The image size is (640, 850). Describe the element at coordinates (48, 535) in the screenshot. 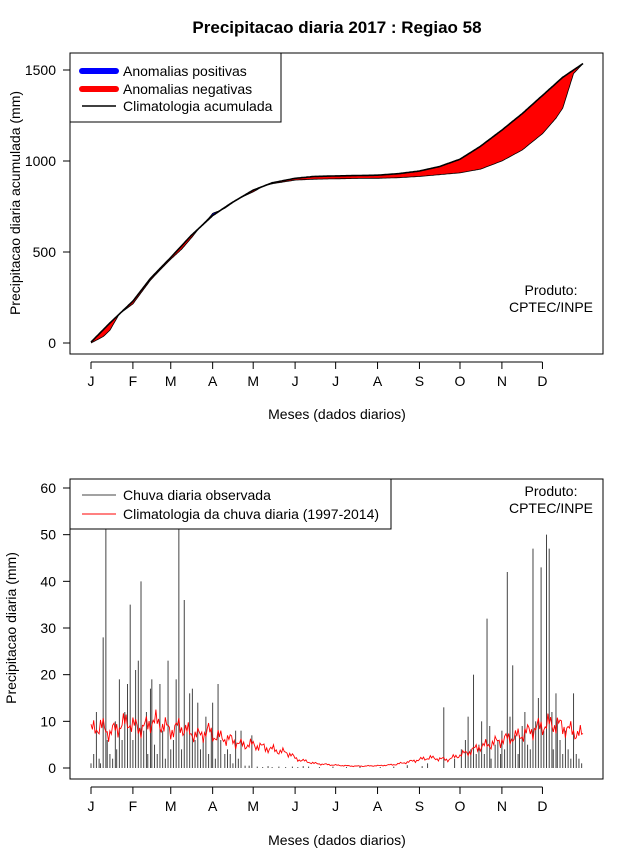

I see `y-tick-label: 50` at that location.